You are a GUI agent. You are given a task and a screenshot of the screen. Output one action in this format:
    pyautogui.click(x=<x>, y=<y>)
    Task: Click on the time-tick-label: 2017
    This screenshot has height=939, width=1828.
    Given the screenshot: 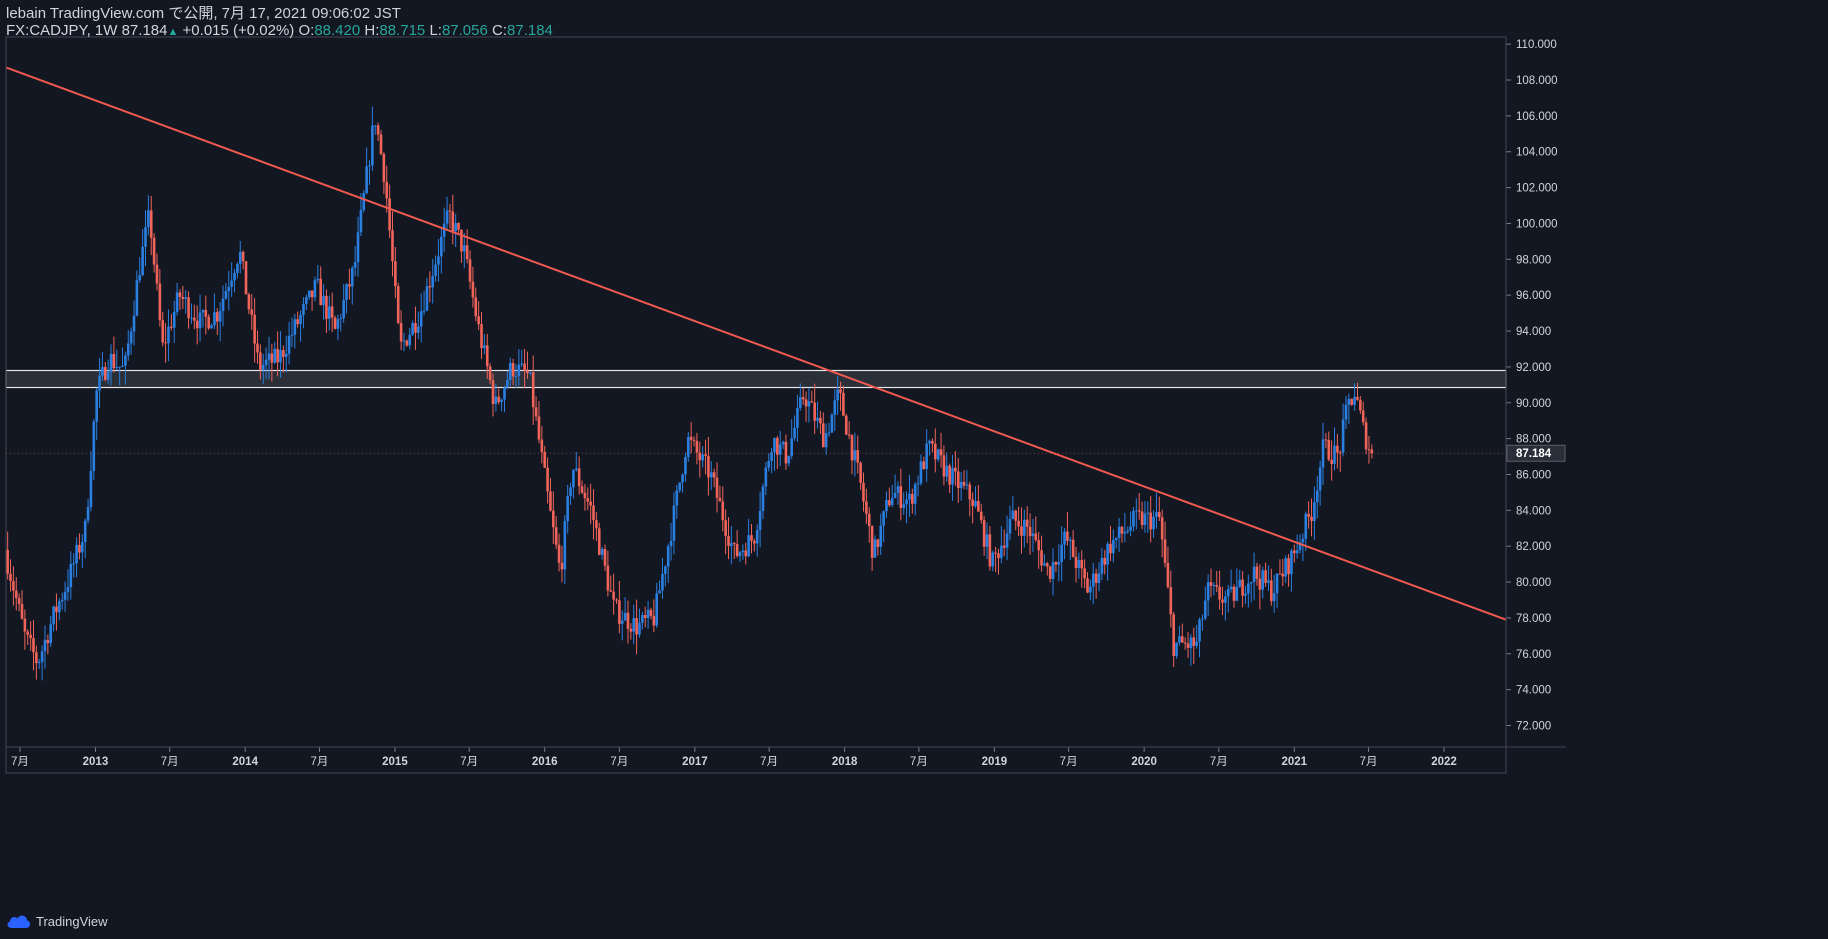 What is the action you would take?
    pyautogui.click(x=695, y=762)
    